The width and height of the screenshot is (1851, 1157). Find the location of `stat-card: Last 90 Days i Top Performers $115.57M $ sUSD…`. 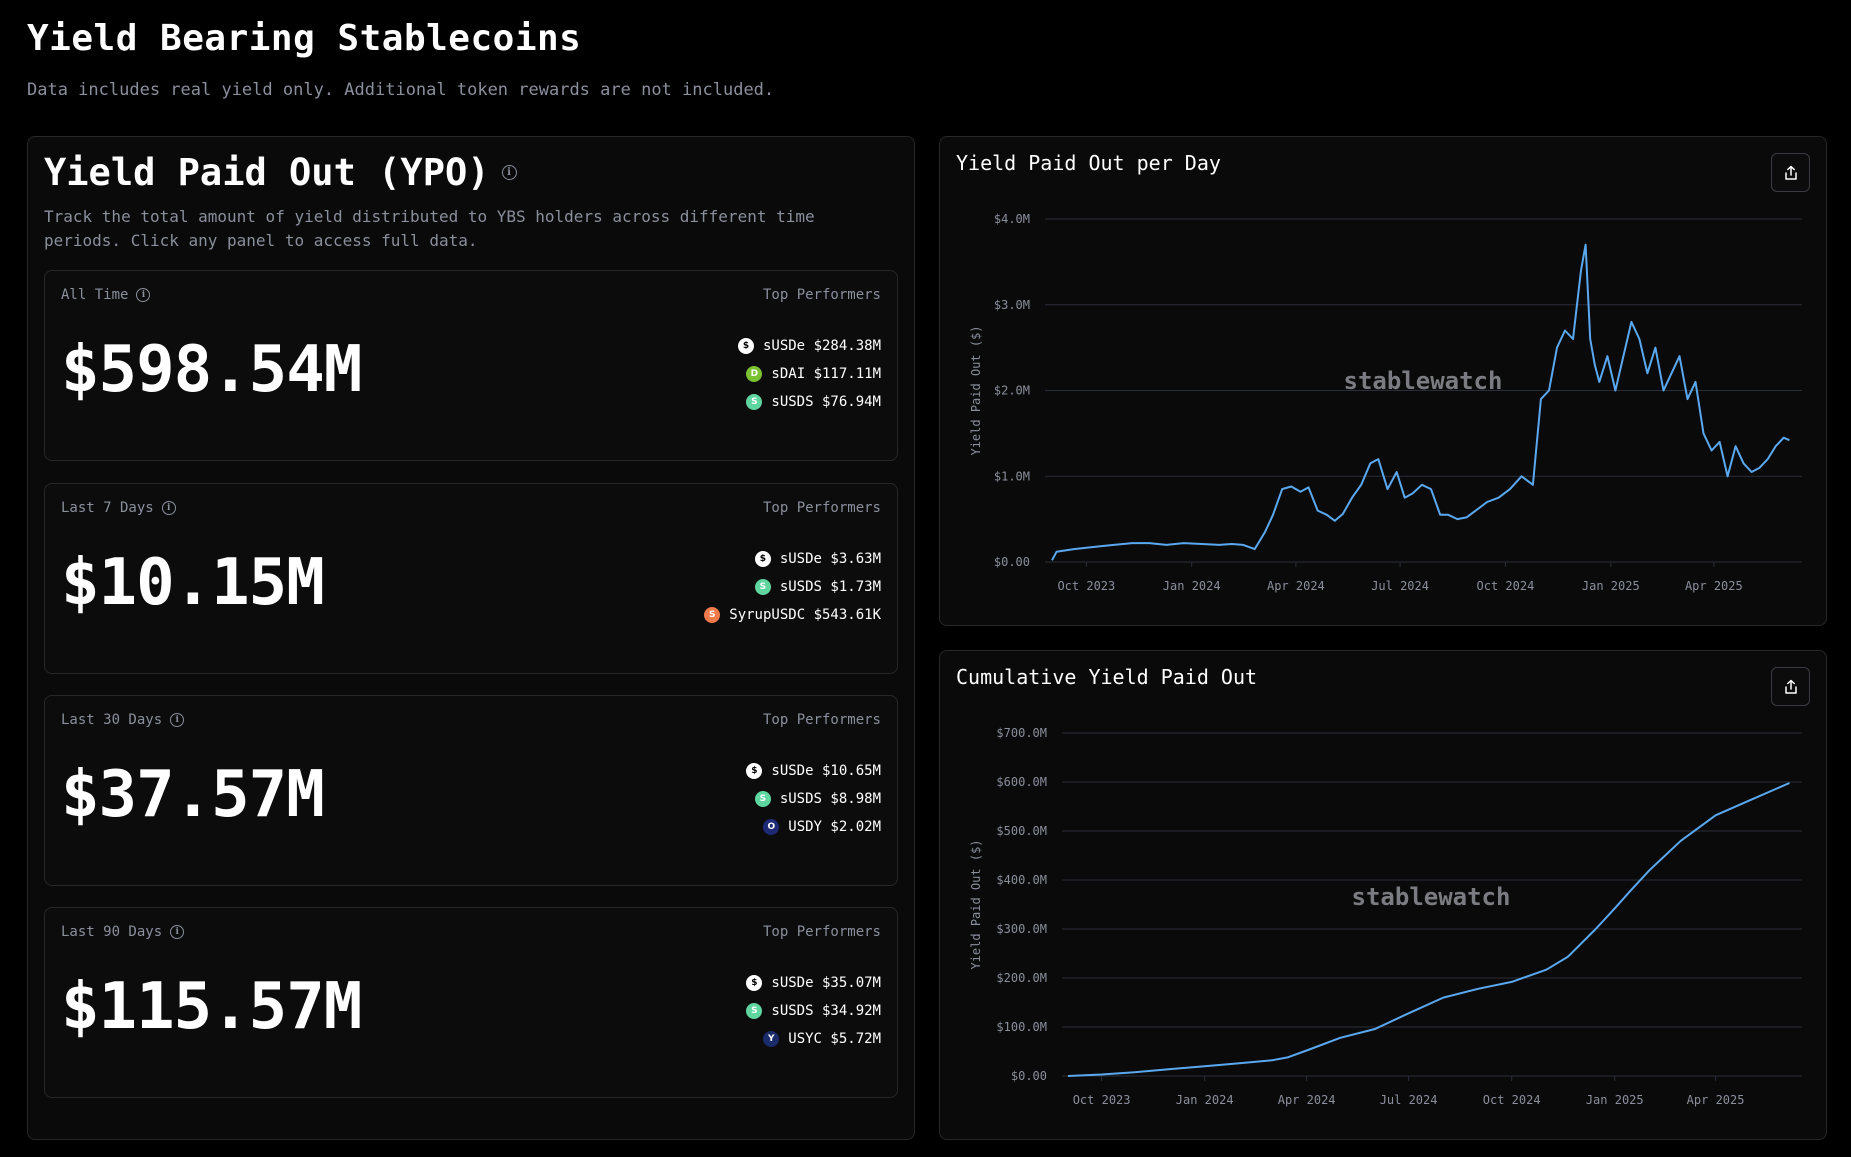

stat-card: Last 90 Days i Top Performers $115.57M $ sUSD… is located at coordinates (471, 1002).